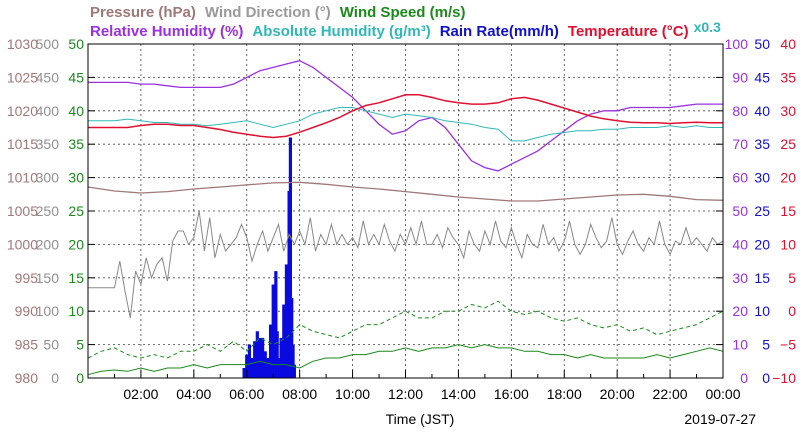 This screenshot has width=800, height=434. What do you see at coordinates (762, 178) in the screenshot?
I see `y-tick-label-rain_rate: 30` at bounding box center [762, 178].